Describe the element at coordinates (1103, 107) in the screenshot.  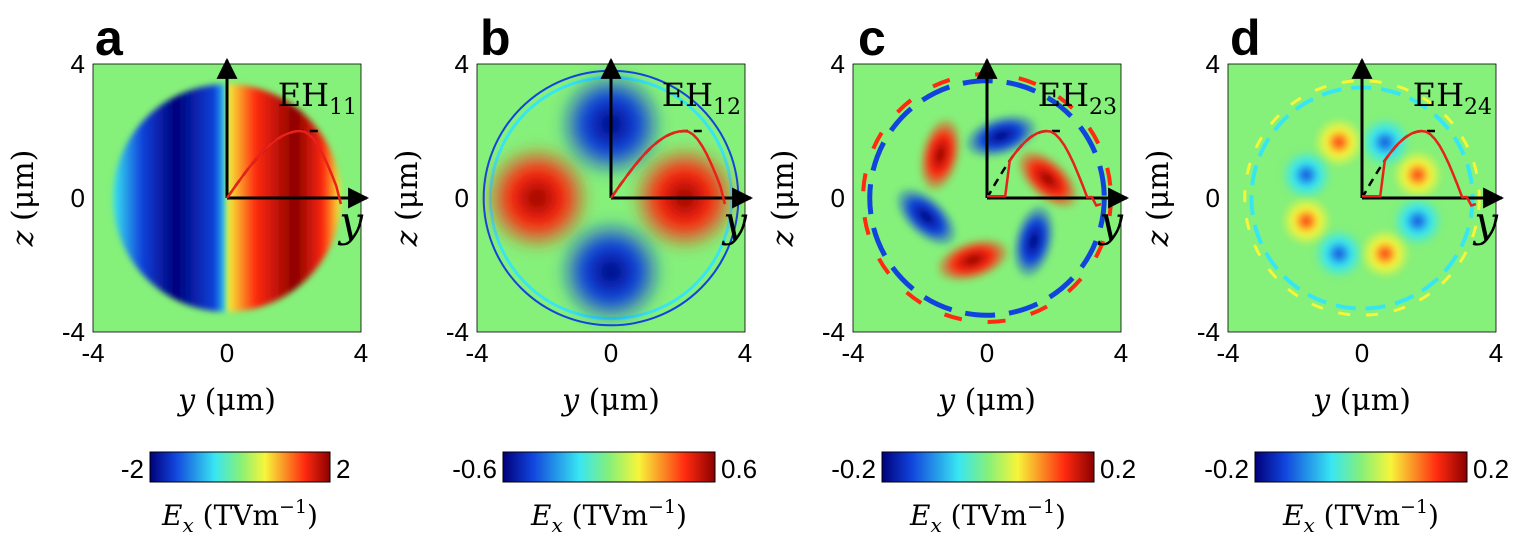
I see `mode-label-sub: 23` at that location.